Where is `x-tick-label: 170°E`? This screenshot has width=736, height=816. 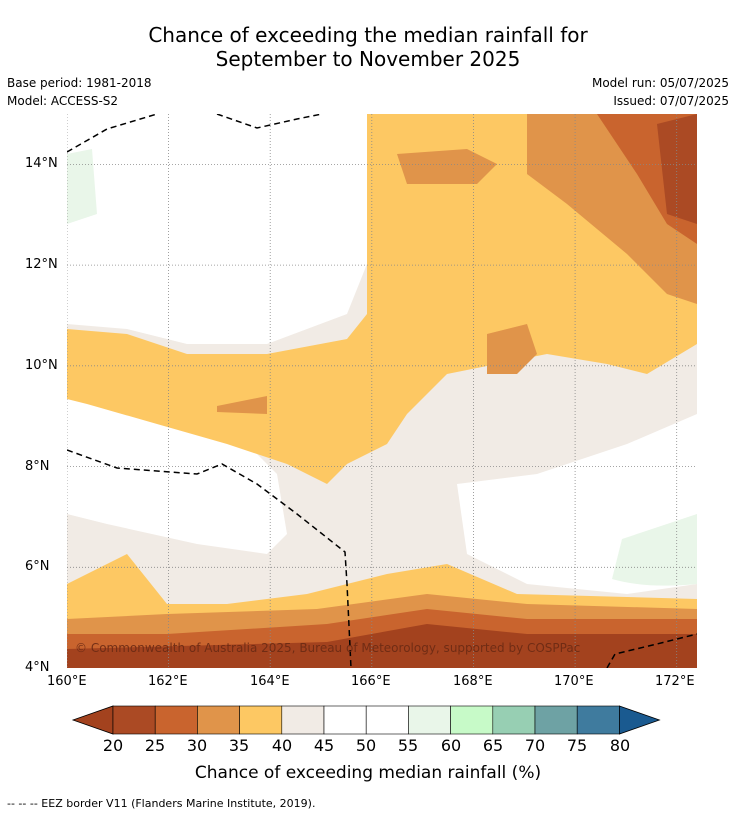
x-tick-label: 170°E is located at coordinates (574, 681).